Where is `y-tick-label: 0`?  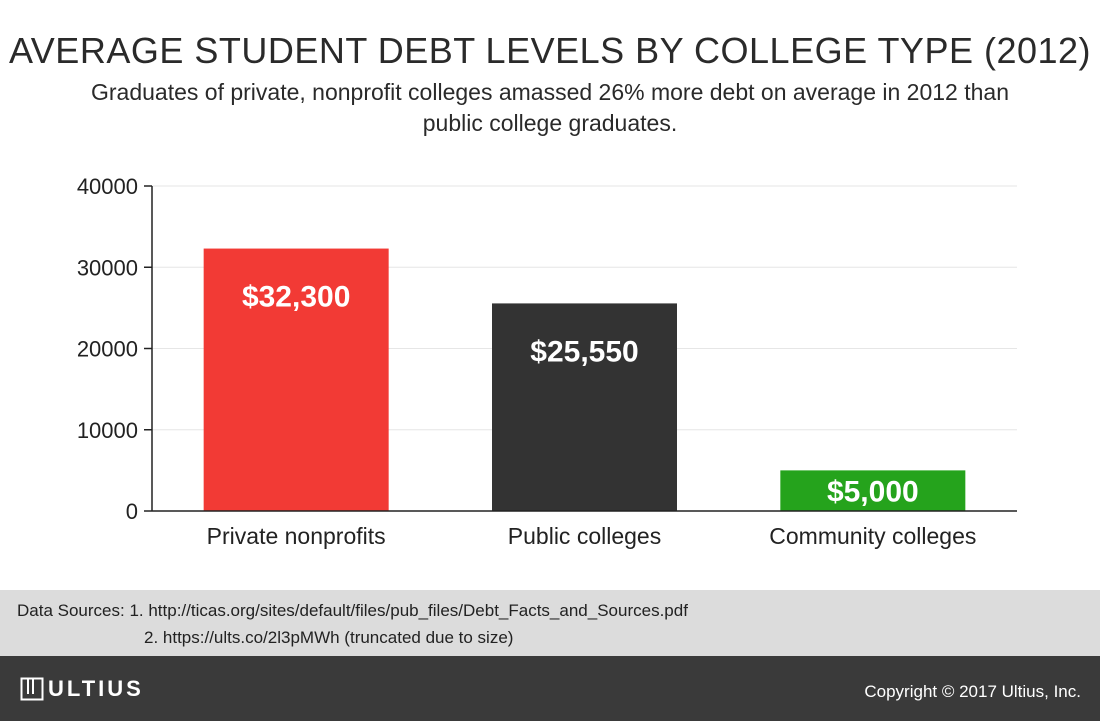 y-tick-label: 0 is located at coordinates (132, 511).